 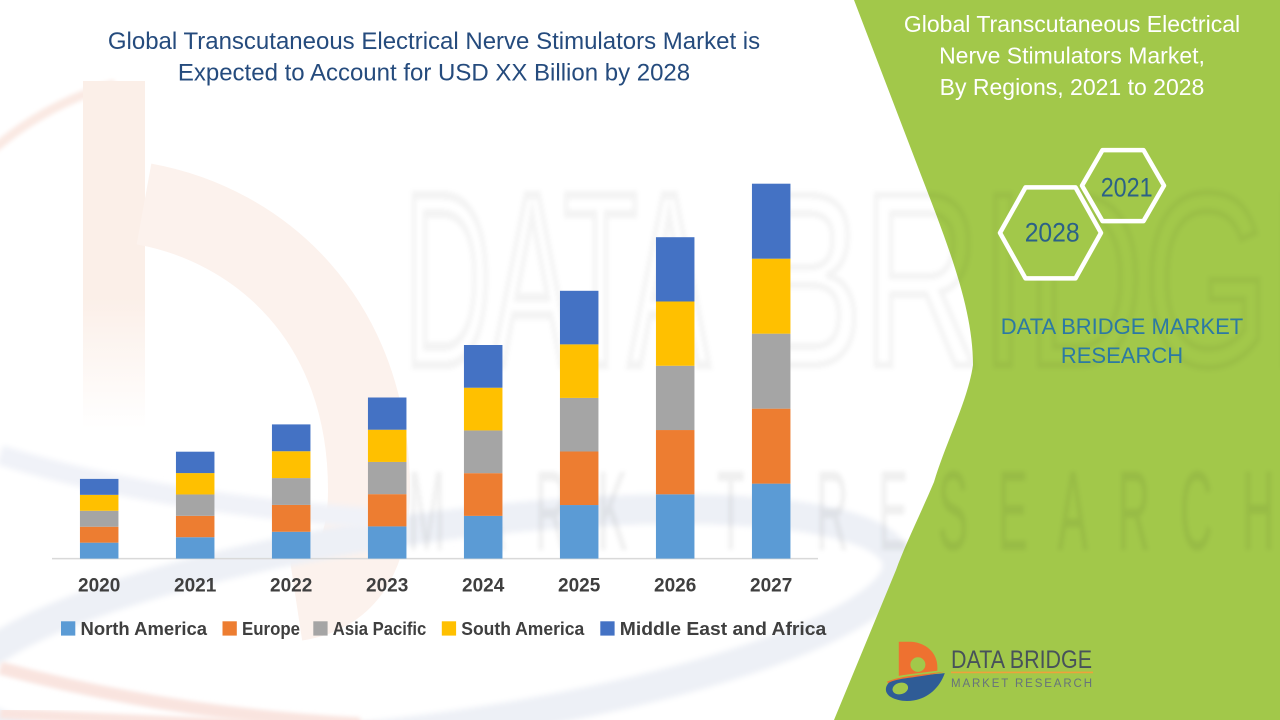 What do you see at coordinates (483, 586) in the screenshot?
I see `svg-text: 2024` at bounding box center [483, 586].